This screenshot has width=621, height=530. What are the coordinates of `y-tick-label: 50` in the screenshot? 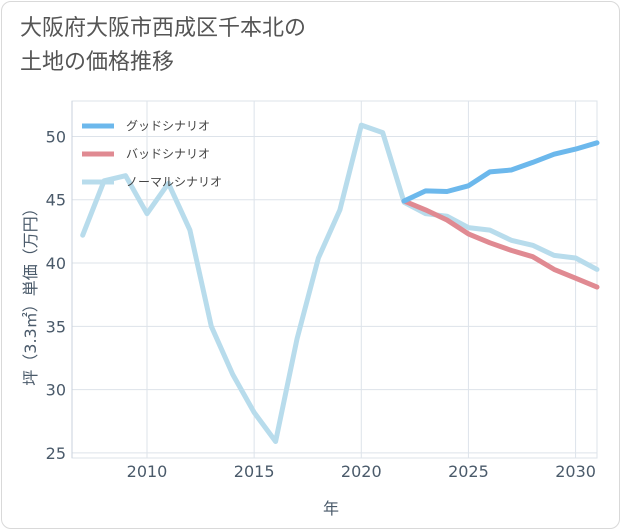 It's located at (56, 136).